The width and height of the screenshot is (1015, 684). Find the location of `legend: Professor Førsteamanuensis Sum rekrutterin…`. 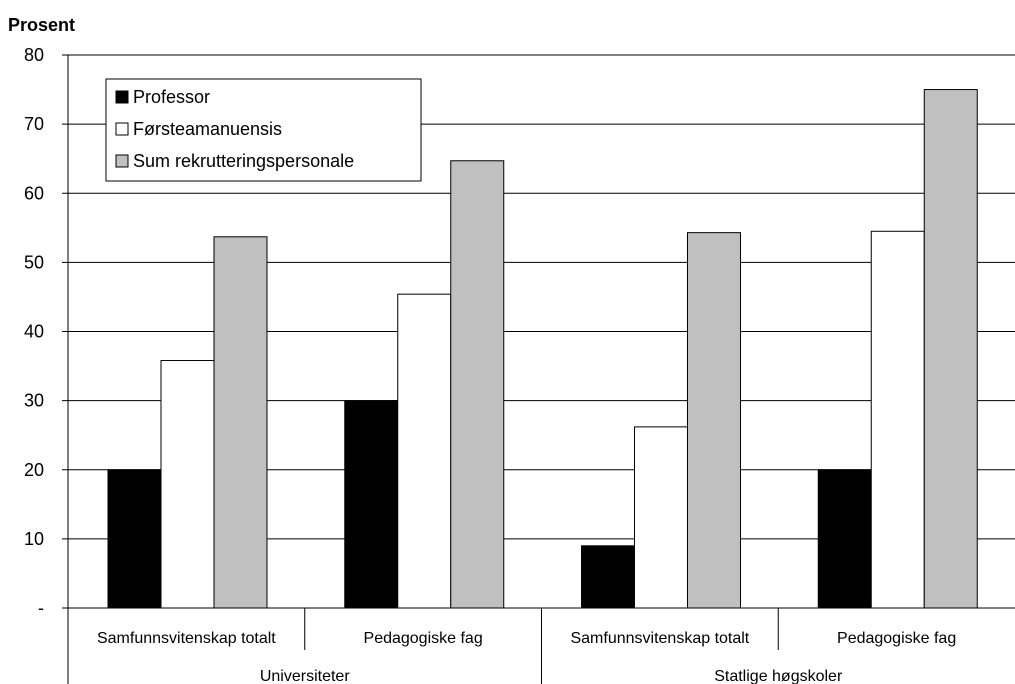

legend: Professor Førsteamanuensis Sum rekrutterin… is located at coordinates (263, 130).